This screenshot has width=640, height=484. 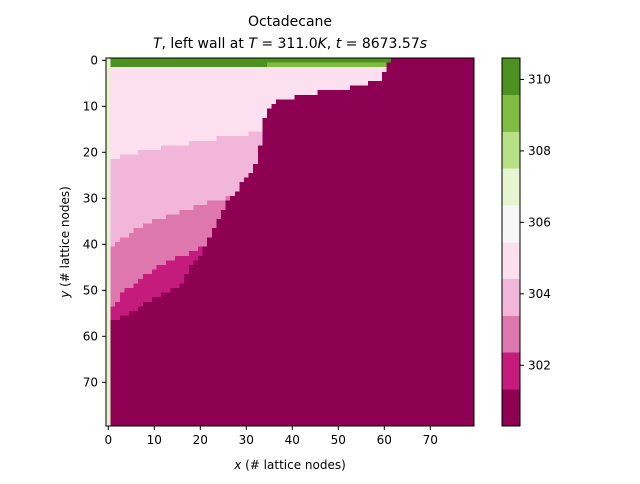 I want to click on x-axis-ticks: 0 10 20 30 40 50 60 70, so click(x=271, y=436).